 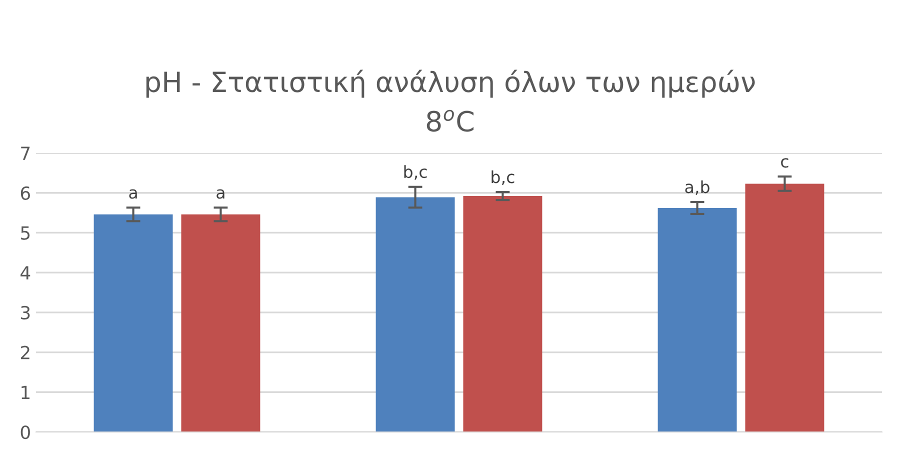 What do you see at coordinates (25, 153) in the screenshot?
I see `y-tick-label: 7` at bounding box center [25, 153].